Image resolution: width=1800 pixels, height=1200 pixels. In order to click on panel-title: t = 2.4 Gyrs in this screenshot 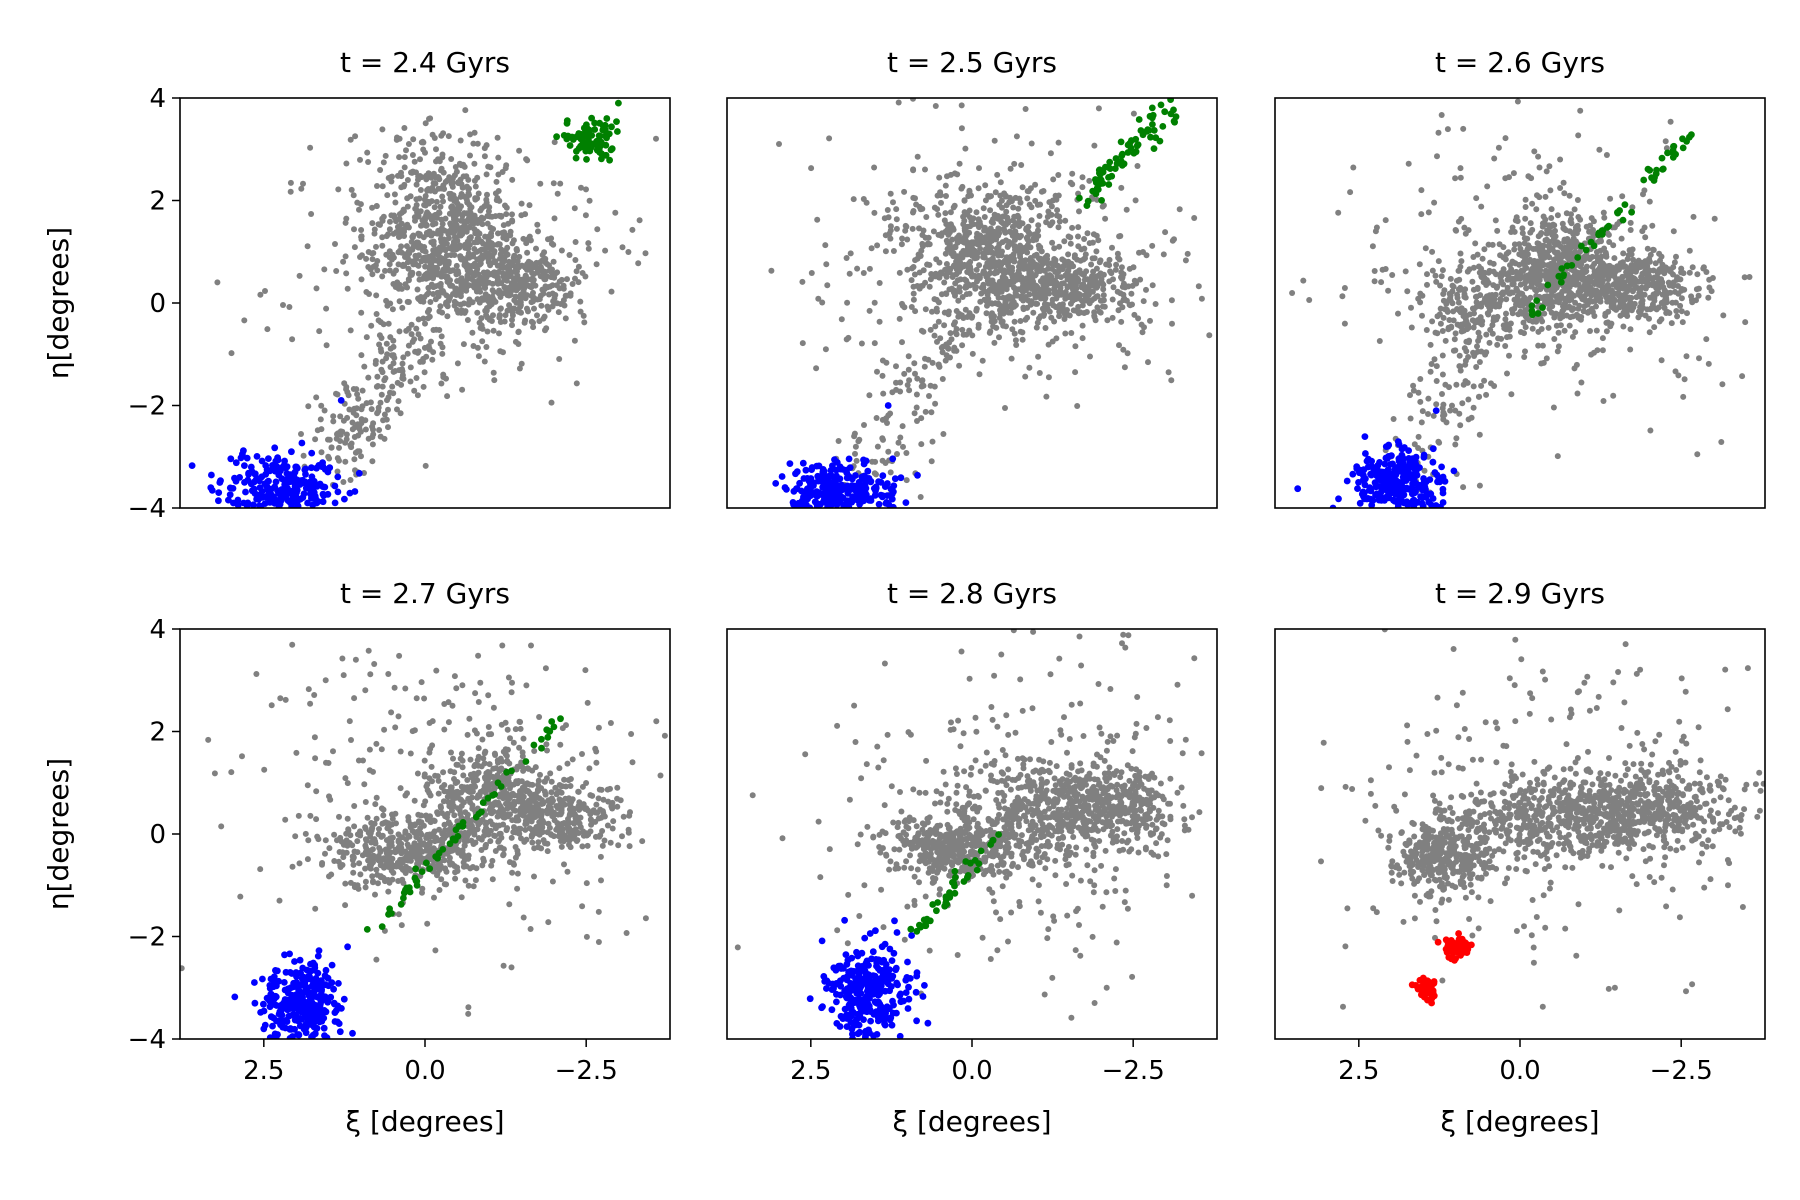, I will do `click(425, 62)`.